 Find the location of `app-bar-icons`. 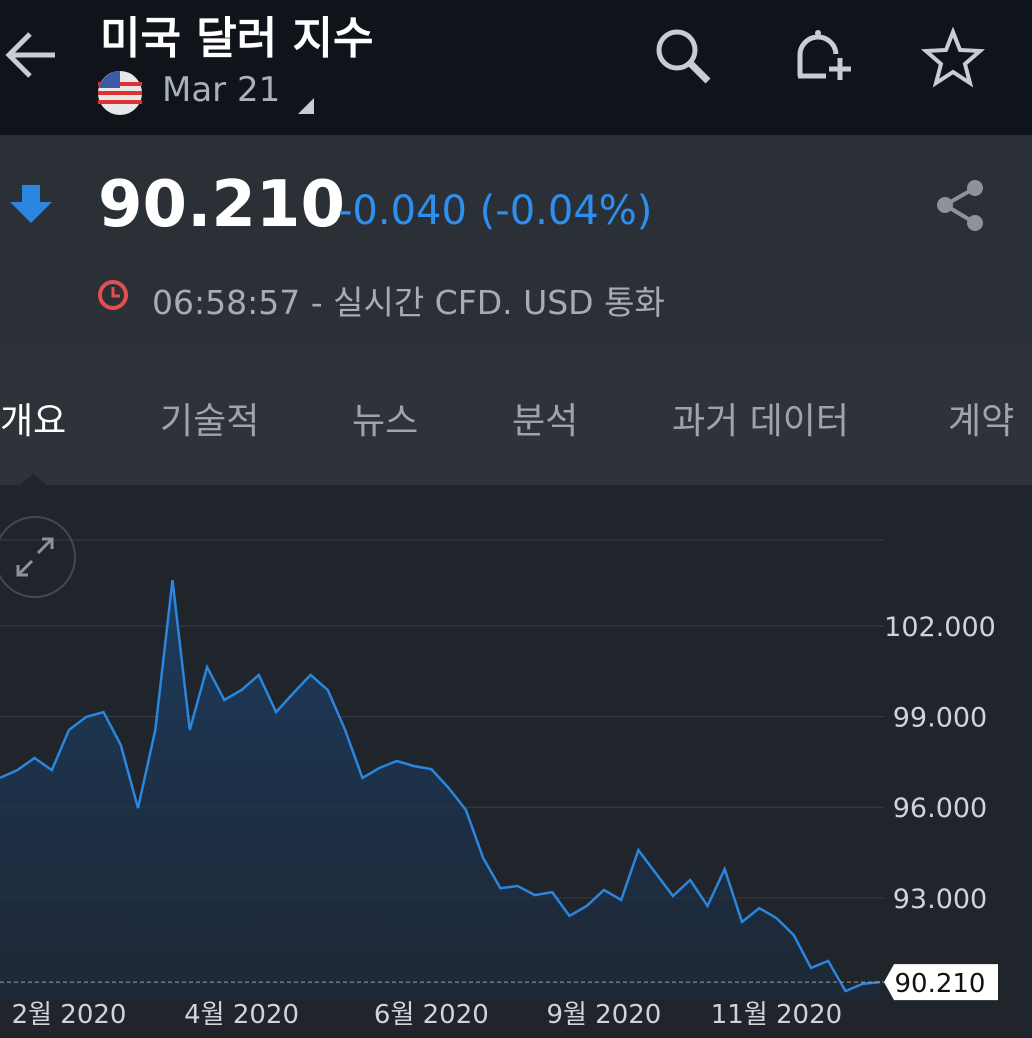

app-bar-icons is located at coordinates (495, 70).